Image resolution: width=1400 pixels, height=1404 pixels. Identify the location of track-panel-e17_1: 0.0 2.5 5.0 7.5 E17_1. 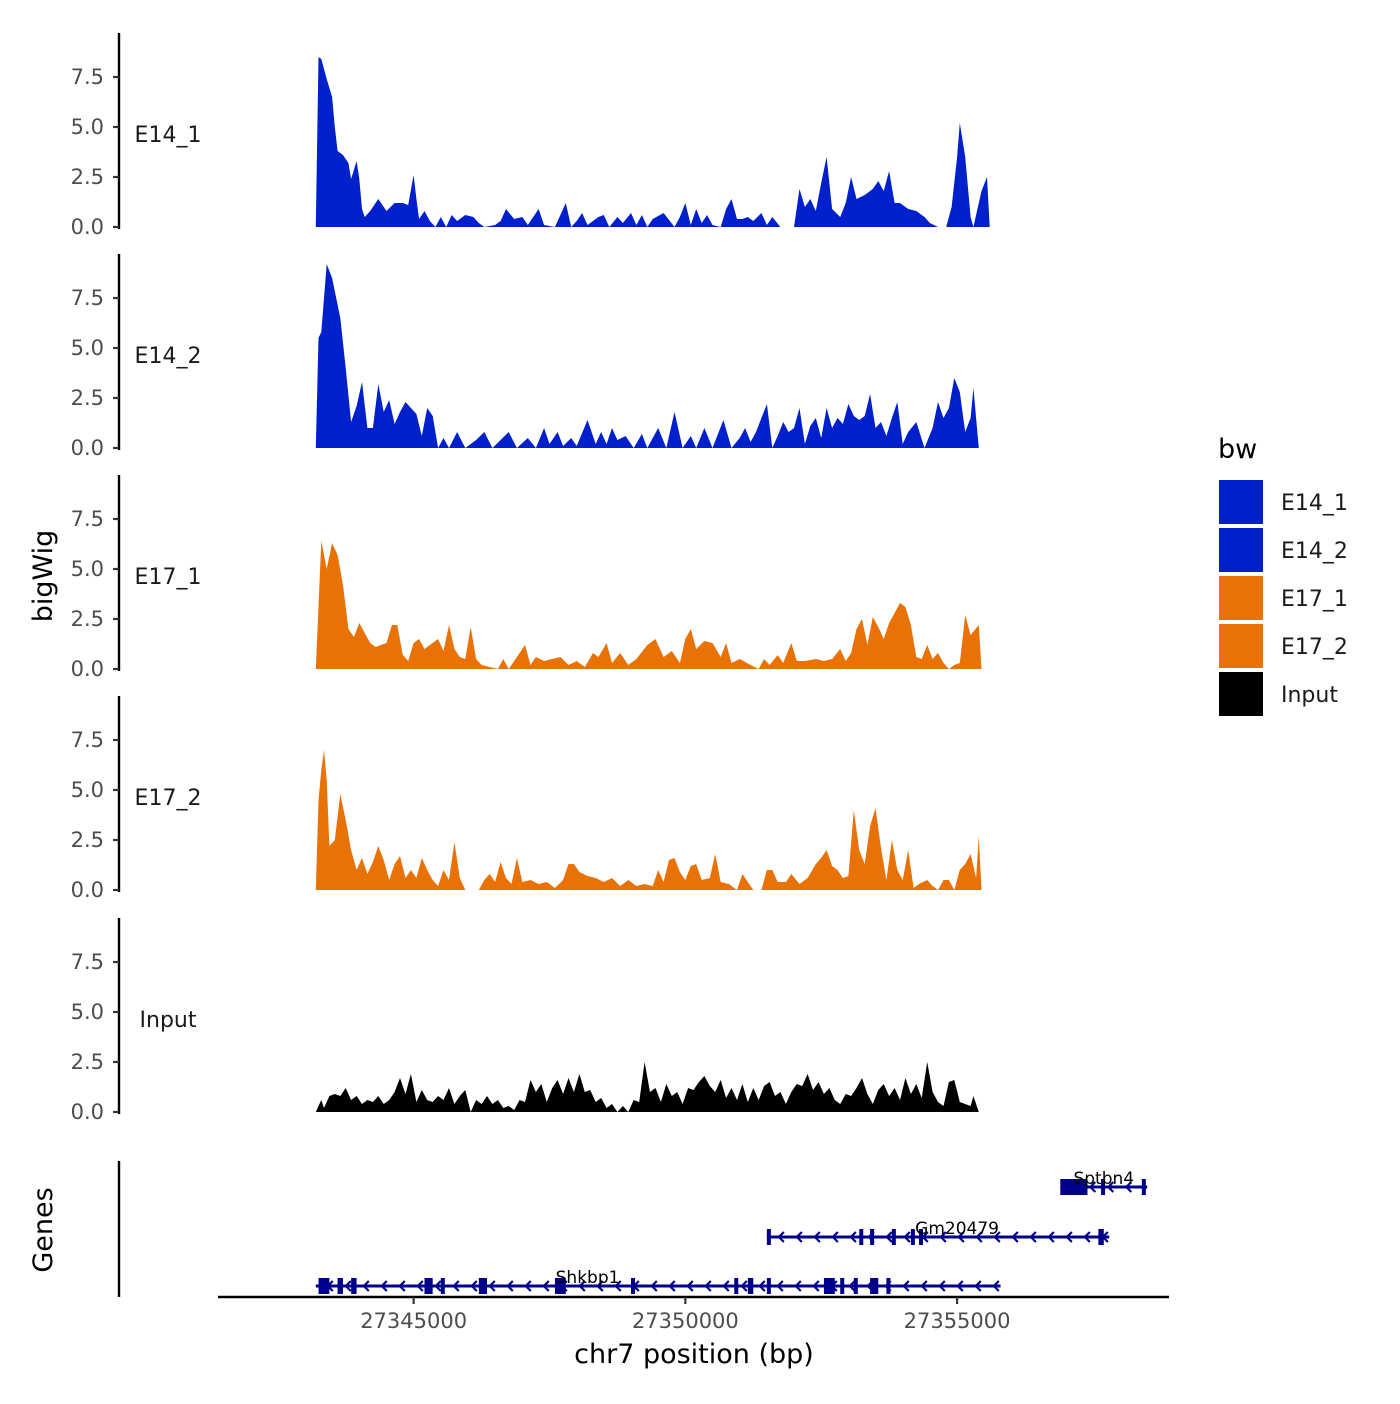
(526, 578).